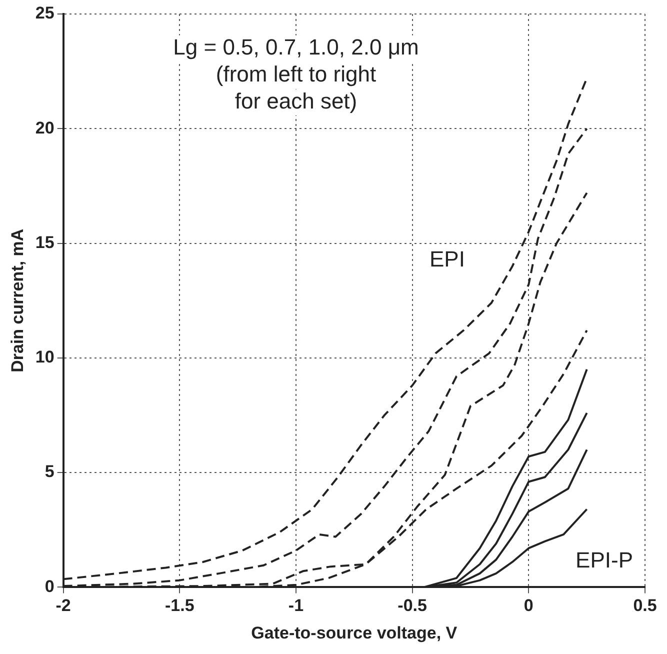  Describe the element at coordinates (44, 13) in the screenshot. I see `y-tick-label: 25` at that location.